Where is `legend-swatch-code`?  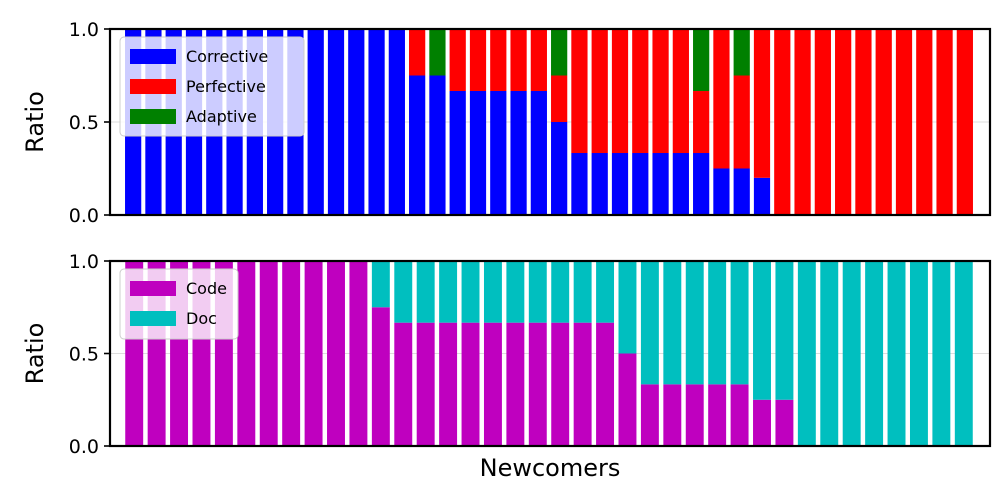 legend-swatch-code is located at coordinates (153, 288).